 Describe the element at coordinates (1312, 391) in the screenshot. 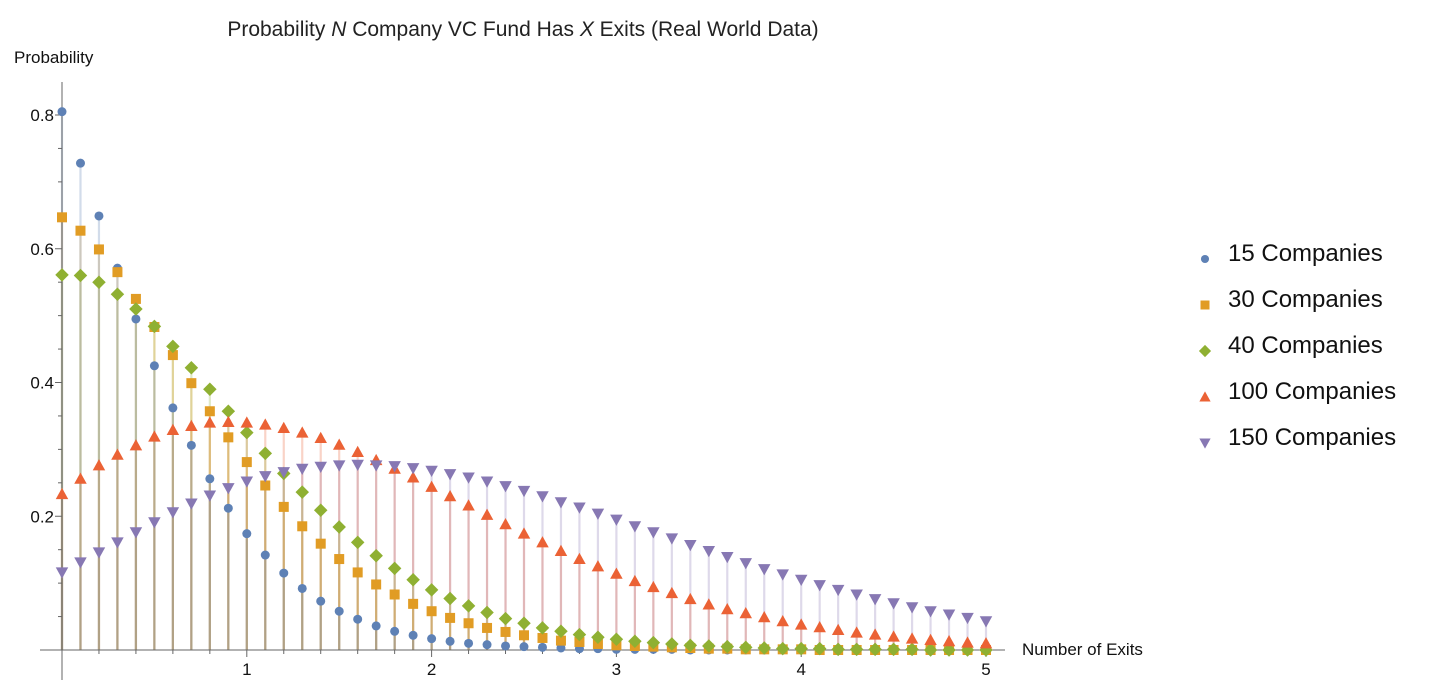

I see `legend-label: 100 Companies` at that location.